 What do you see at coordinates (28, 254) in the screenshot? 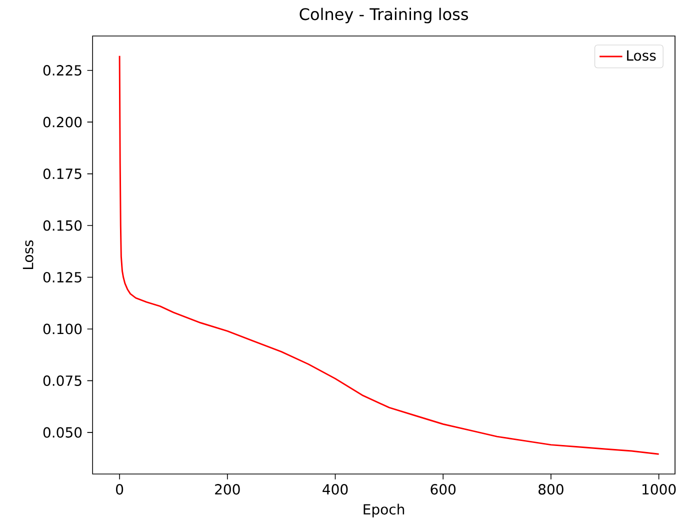
I see `y-axis-title: Loss` at bounding box center [28, 254].